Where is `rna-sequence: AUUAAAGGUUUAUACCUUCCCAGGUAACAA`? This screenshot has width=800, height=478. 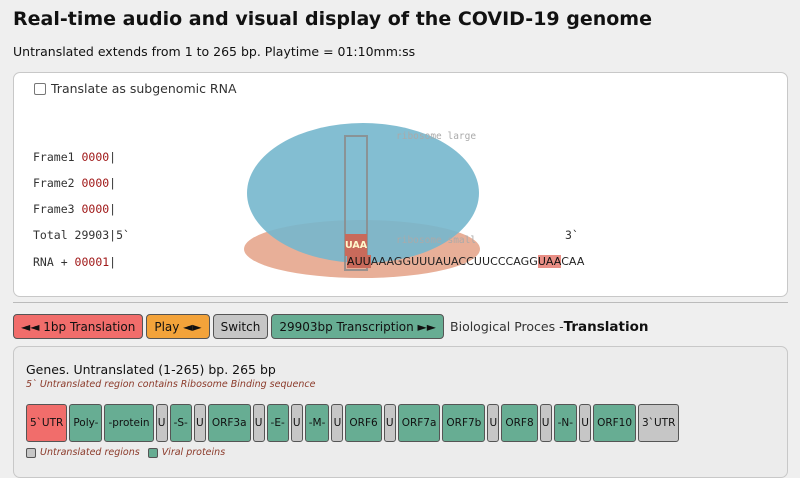 rna-sequence: AUUAAAGGUUUAUACCUUCCCAGGUAACAA is located at coordinates (465, 261).